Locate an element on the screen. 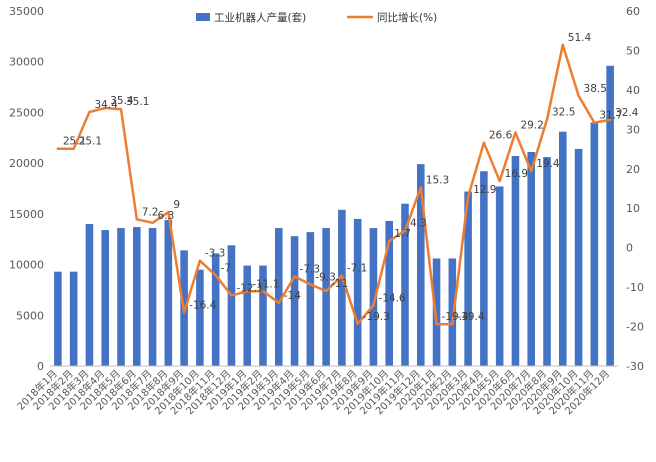 This screenshot has width=656, height=462. line-data-label: 19.4 is located at coordinates (548, 164).